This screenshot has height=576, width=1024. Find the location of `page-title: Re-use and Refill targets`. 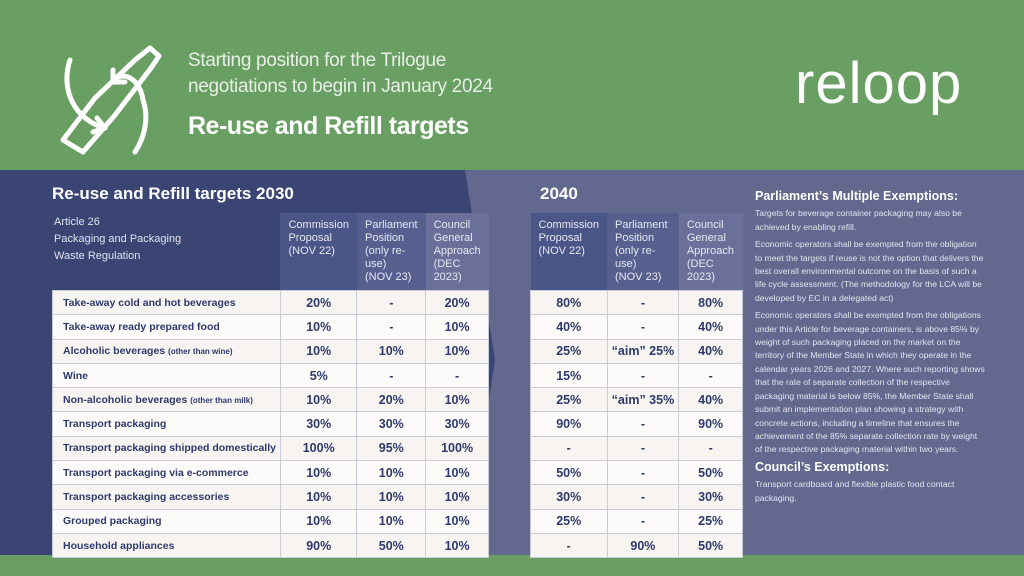

page-title: Re-use and Refill targets is located at coordinates (328, 126).